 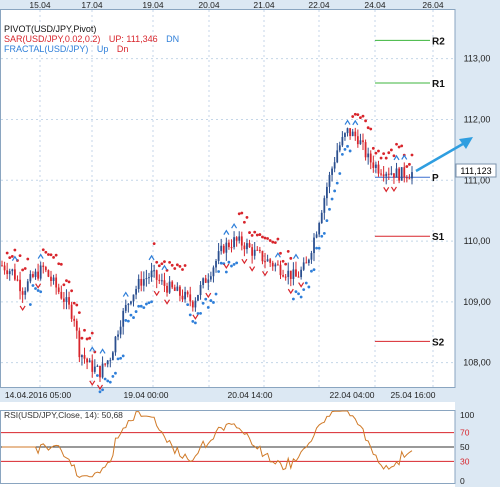 What do you see at coordinates (438, 41) in the screenshot?
I see `pivot-label-r2: R2` at bounding box center [438, 41].